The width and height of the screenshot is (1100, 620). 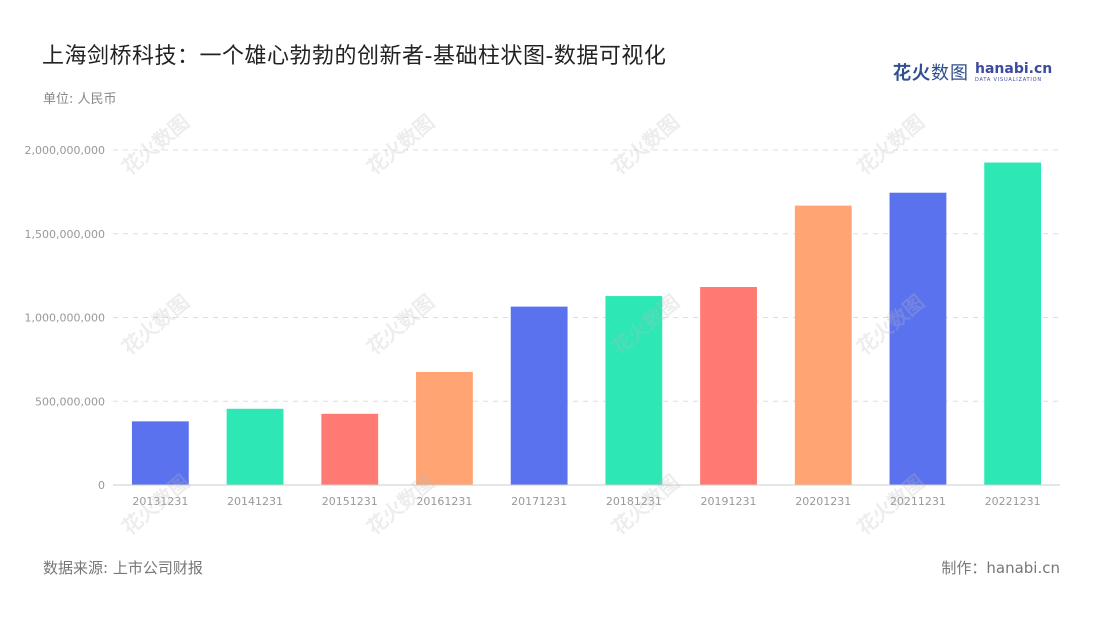 I want to click on y-tick-label: 2,000,000,000, so click(x=65, y=150).